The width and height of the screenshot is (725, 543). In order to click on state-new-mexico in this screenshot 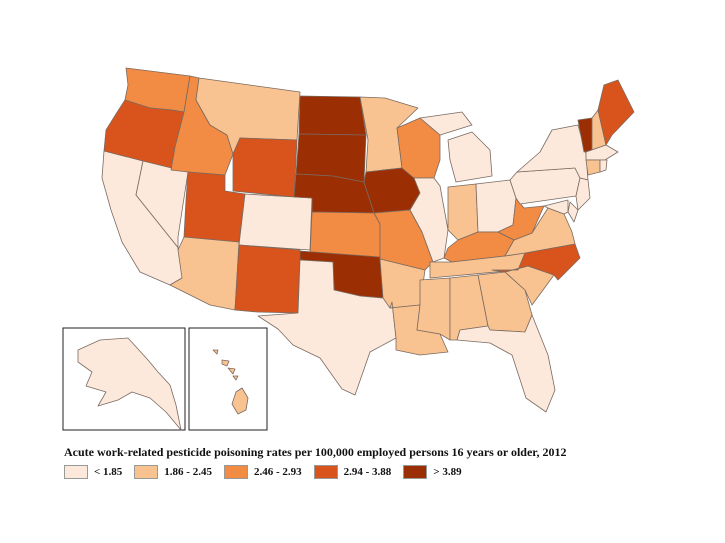, I will do `click(267, 279)`.